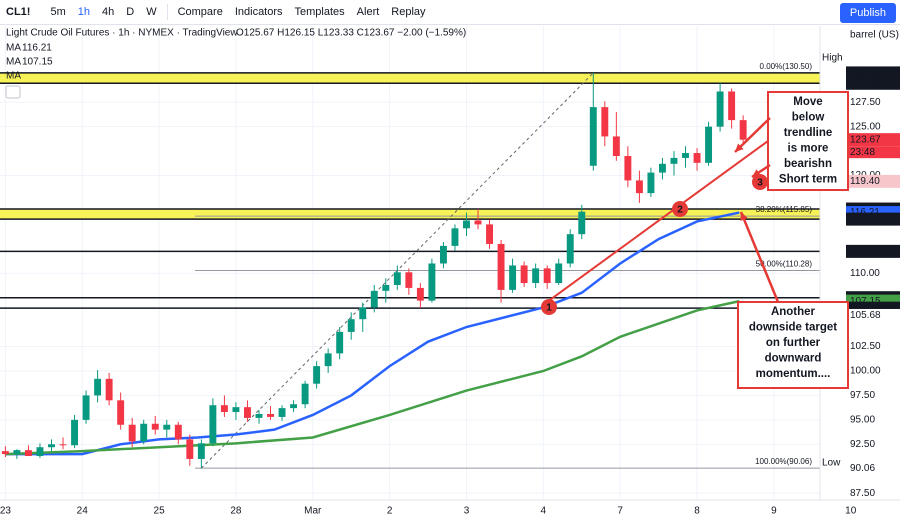 This screenshot has width=900, height=522. Describe the element at coordinates (37, 48) in the screenshot. I see `legend-ma-value: 116.21` at that location.